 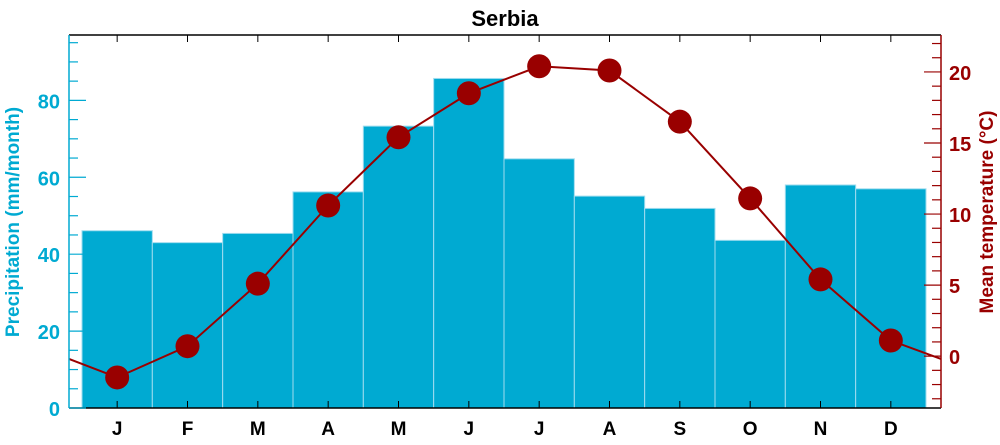 I want to click on left-tick-label: 80, so click(x=49, y=102).